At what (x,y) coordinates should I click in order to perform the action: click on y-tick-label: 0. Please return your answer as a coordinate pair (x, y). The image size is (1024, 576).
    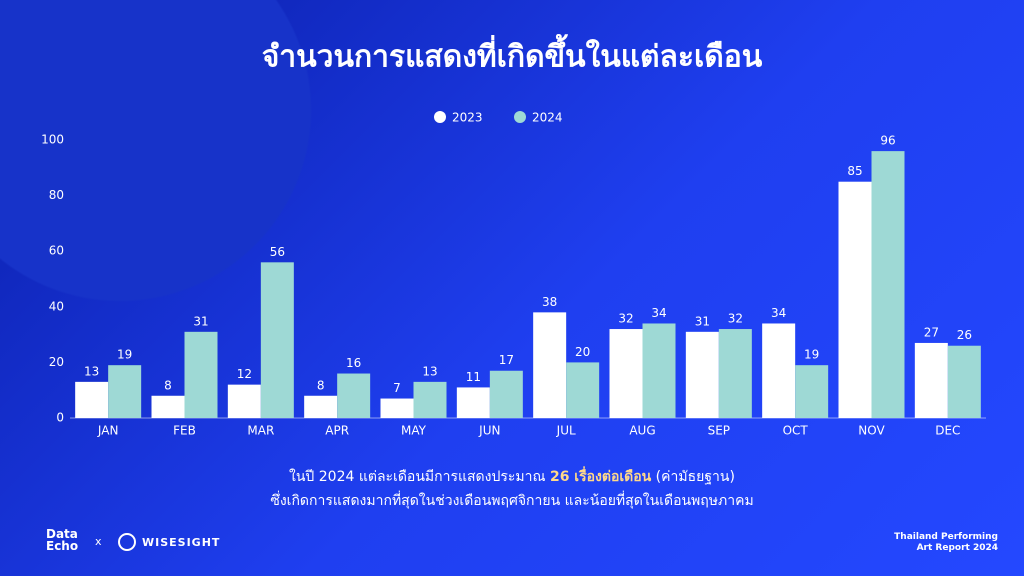
    Looking at the image, I should click on (60, 418).